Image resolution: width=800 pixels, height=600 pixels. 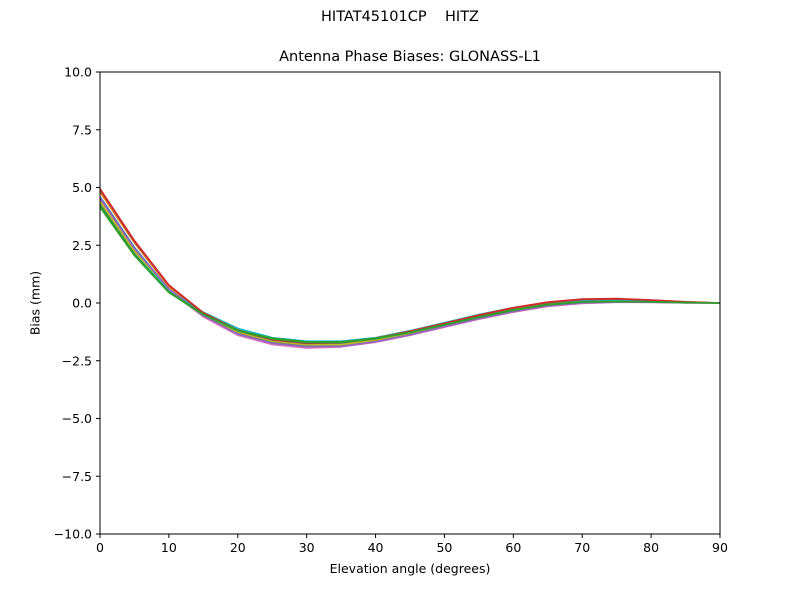 I want to click on y-tick-label: −10.0, so click(x=73, y=534).